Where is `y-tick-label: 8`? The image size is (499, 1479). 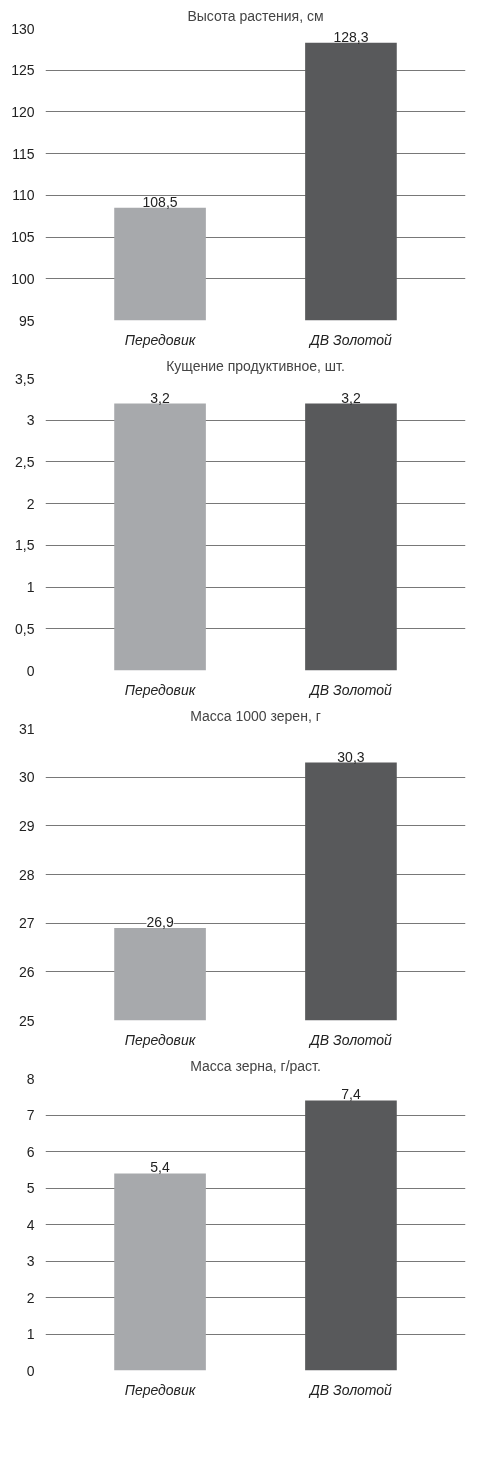
y-tick-label: 8 is located at coordinates (30, 1078).